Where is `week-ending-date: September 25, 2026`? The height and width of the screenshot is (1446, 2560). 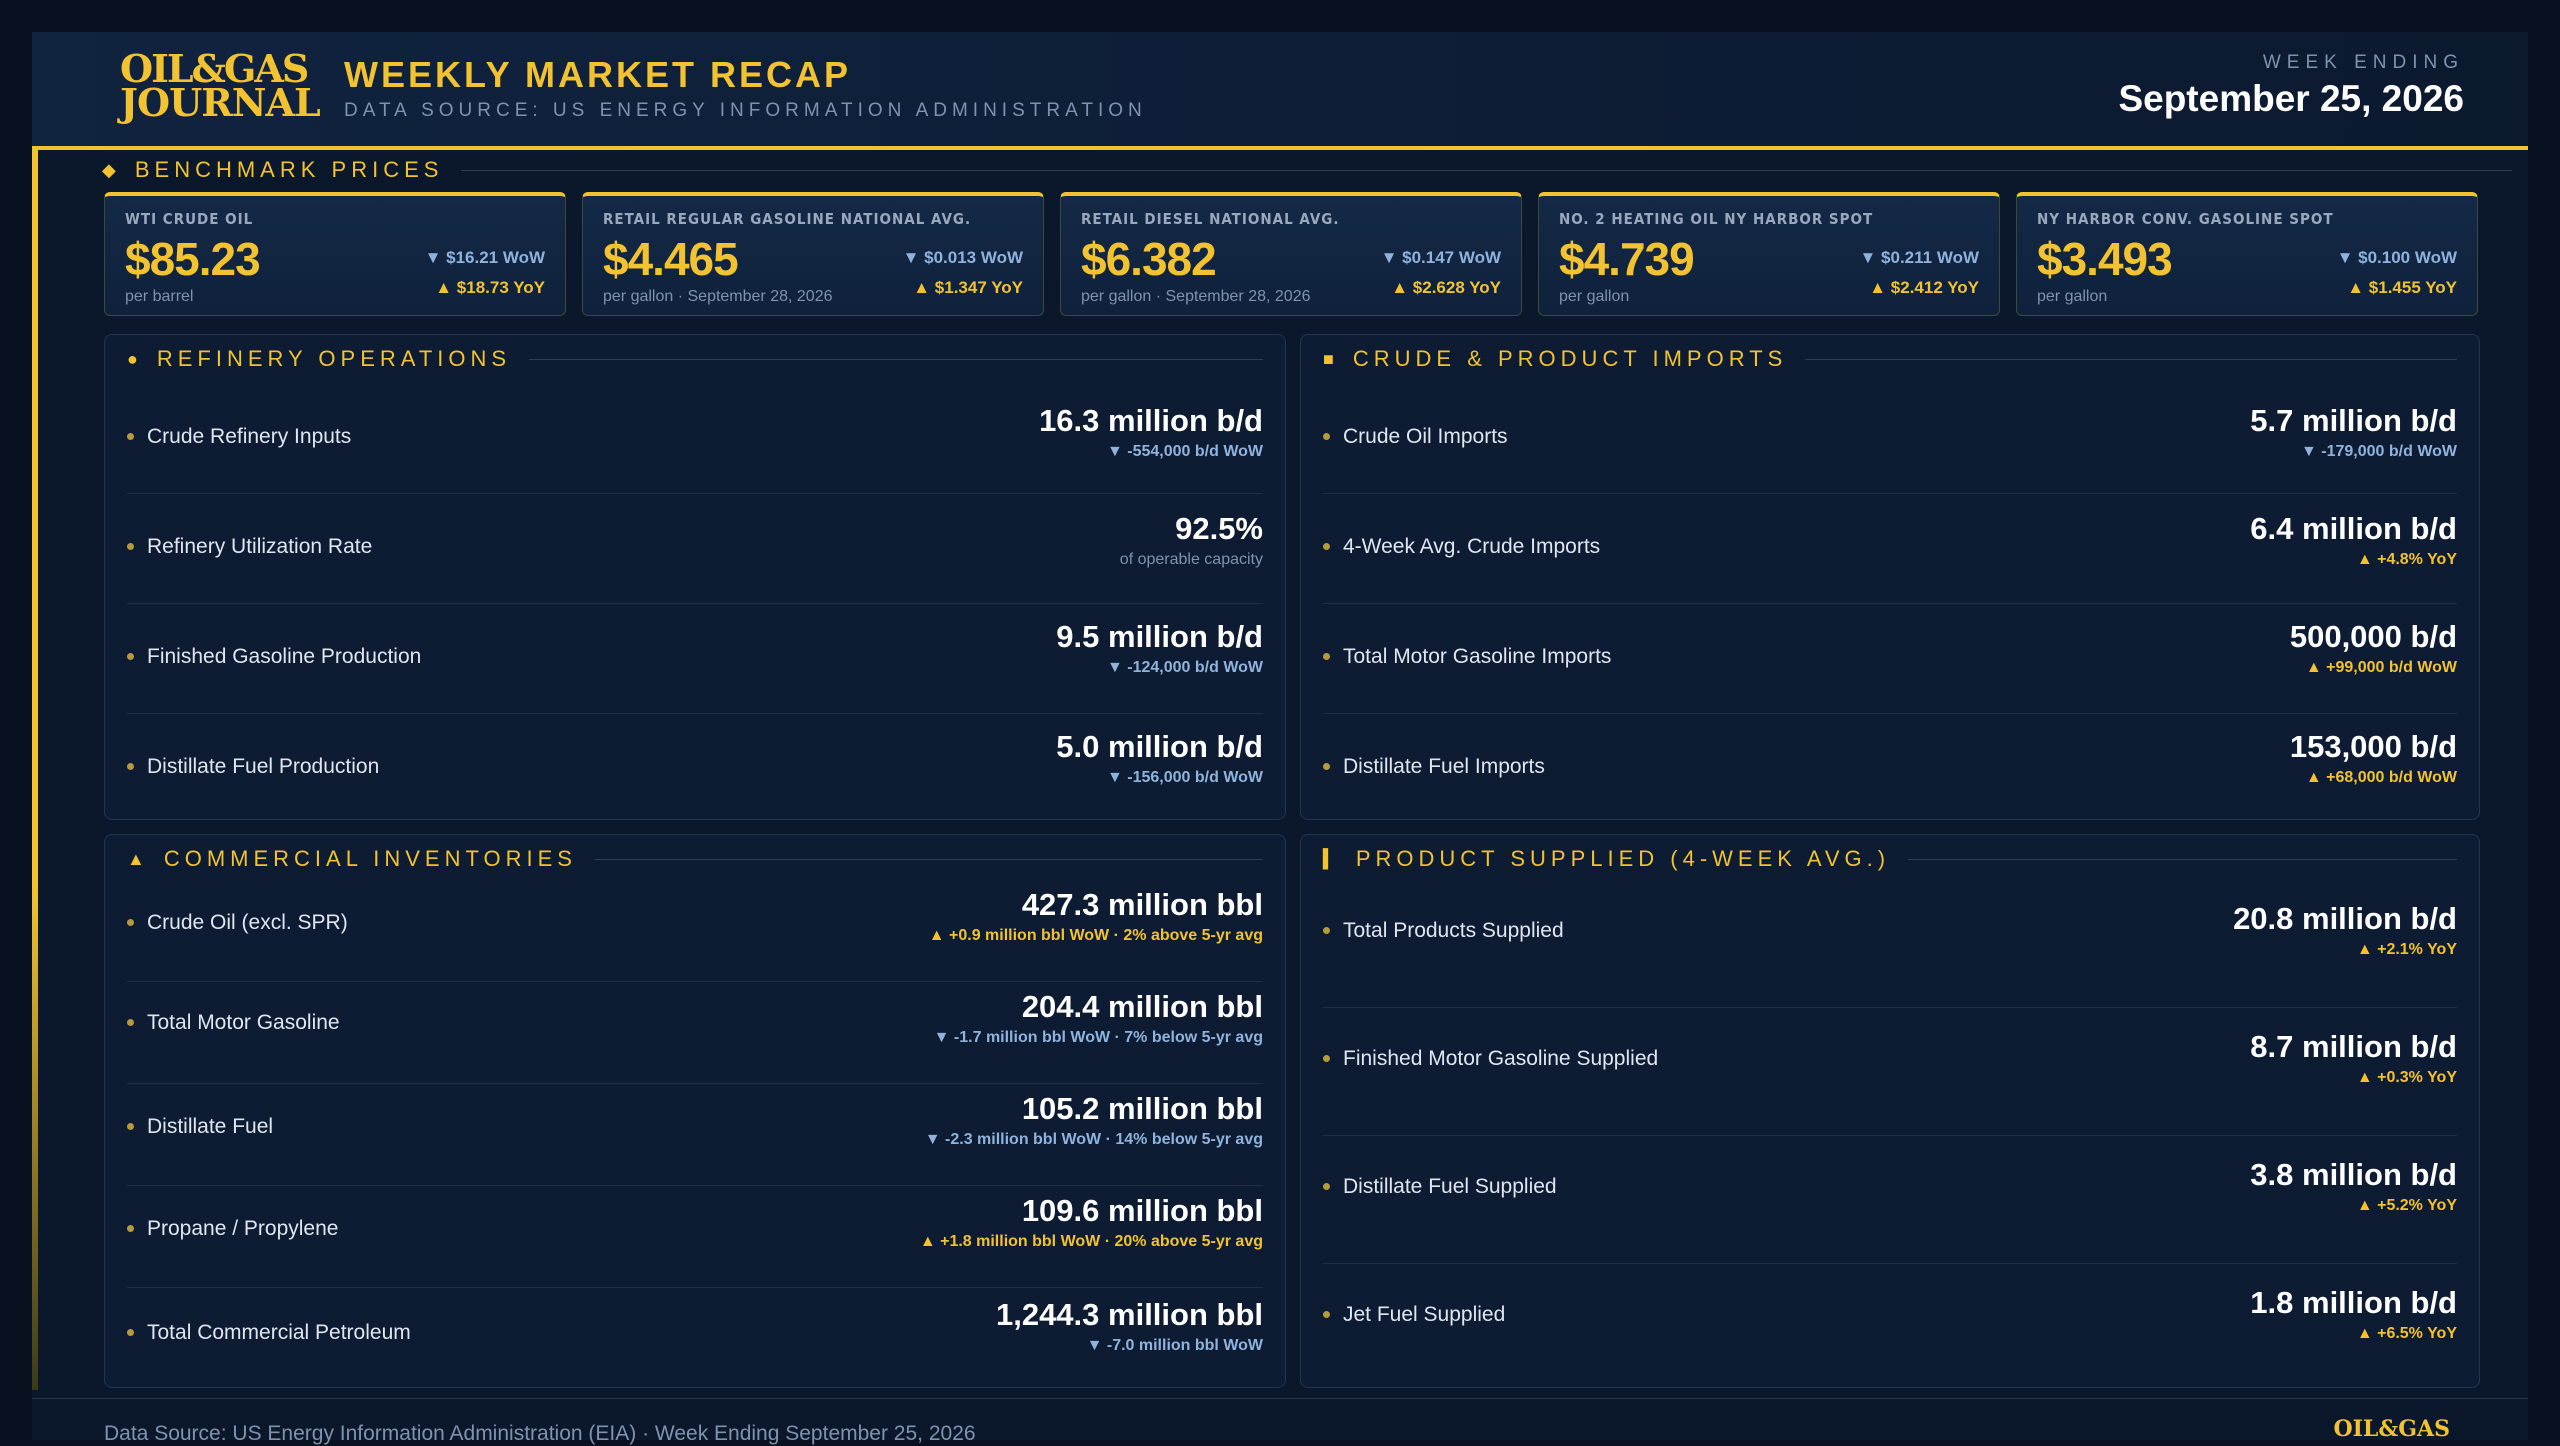 week-ending-date: September 25, 2026 is located at coordinates (2291, 98).